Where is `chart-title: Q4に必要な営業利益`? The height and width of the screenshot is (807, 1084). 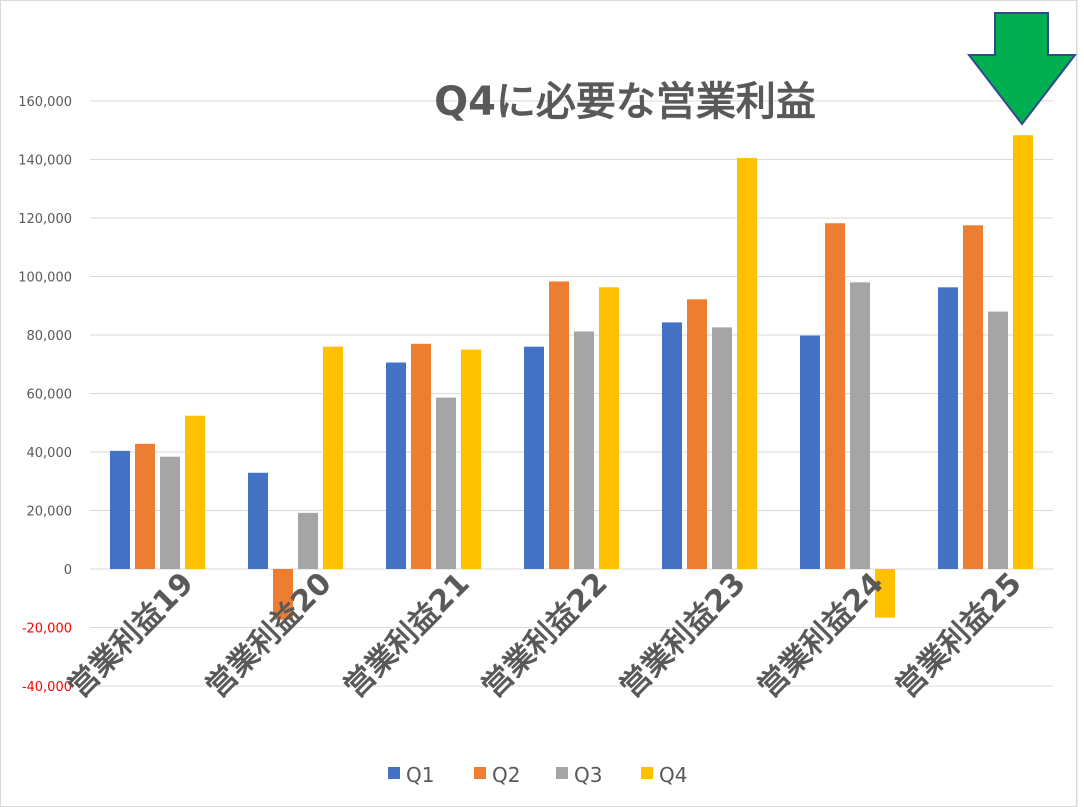 chart-title: Q4に必要な営業利益 is located at coordinates (625, 102).